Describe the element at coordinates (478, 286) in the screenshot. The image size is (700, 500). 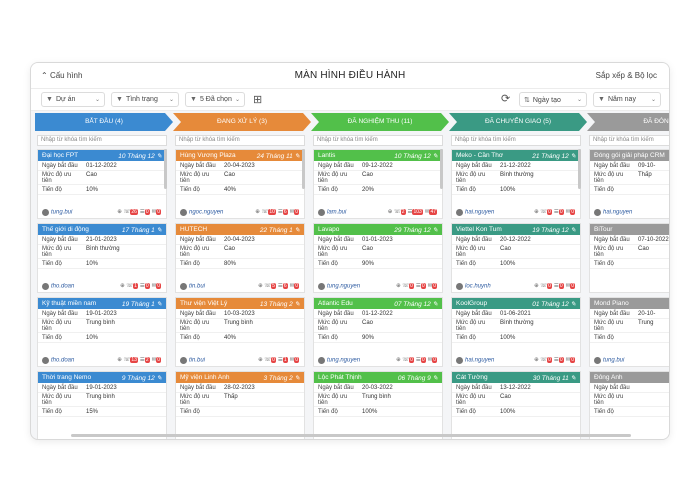
I see `assignee-name: loc.huynh` at that location.